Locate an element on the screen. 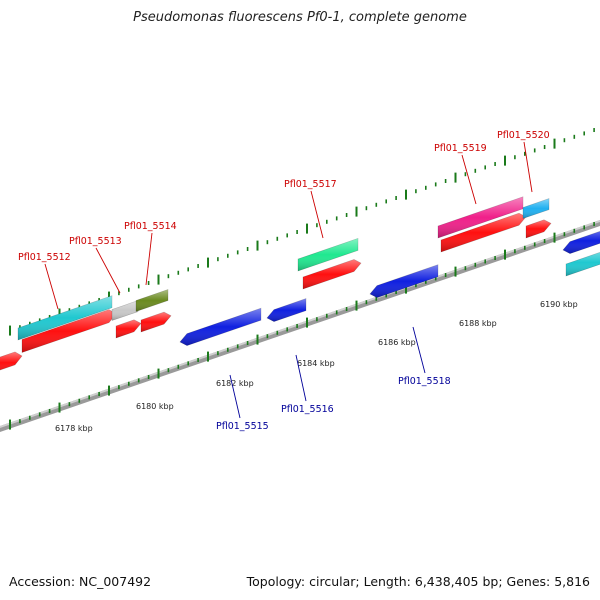 The width and height of the screenshot is (600, 600). scale-label: 6184 kbp is located at coordinates (316, 363).